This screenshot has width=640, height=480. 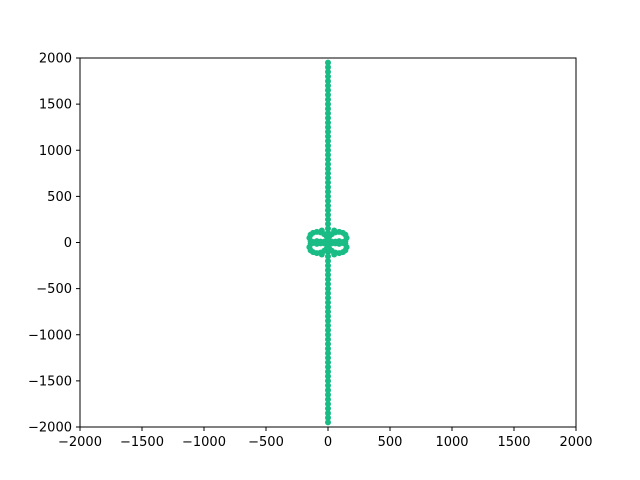 What do you see at coordinates (142, 442) in the screenshot?
I see `x-tick-label: −1500` at bounding box center [142, 442].